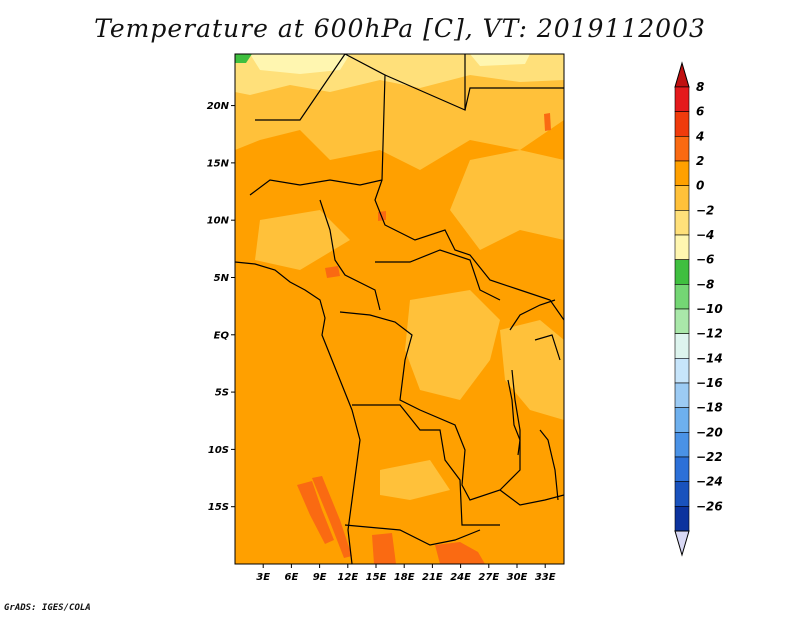 This screenshot has width=800, height=618. I want to click on lake-malawi, so click(549, 465).